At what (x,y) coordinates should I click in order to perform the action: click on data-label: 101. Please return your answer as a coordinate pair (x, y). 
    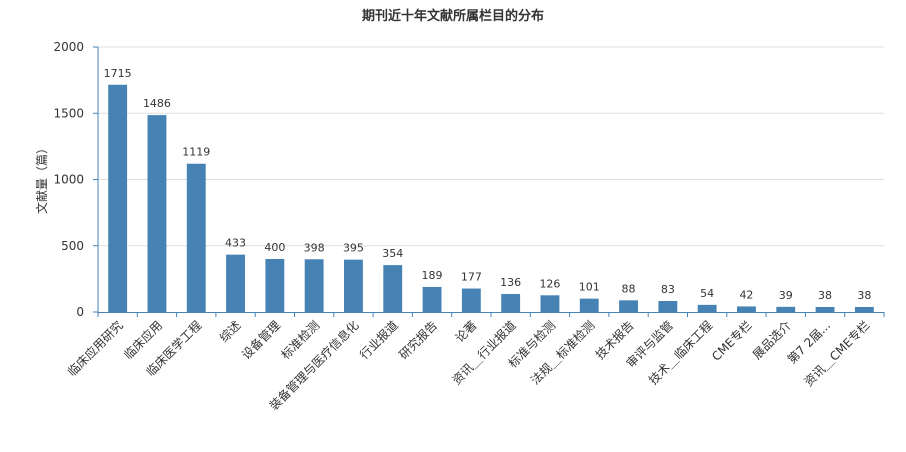
    Looking at the image, I should click on (589, 287).